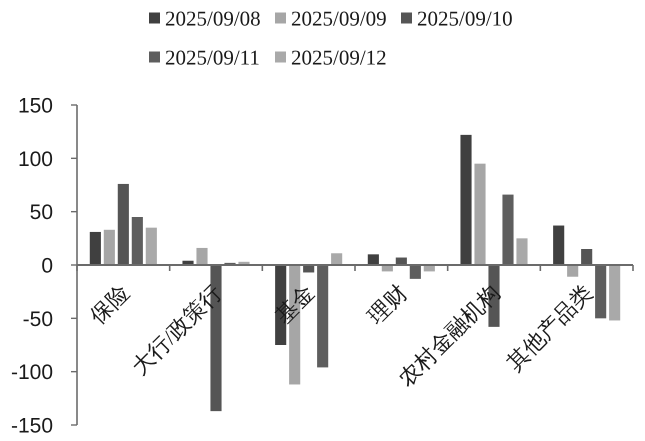 The width and height of the screenshot is (645, 441). What do you see at coordinates (465, 18) in the screenshot?
I see `legend-label: 2025/09/10` at bounding box center [465, 18].